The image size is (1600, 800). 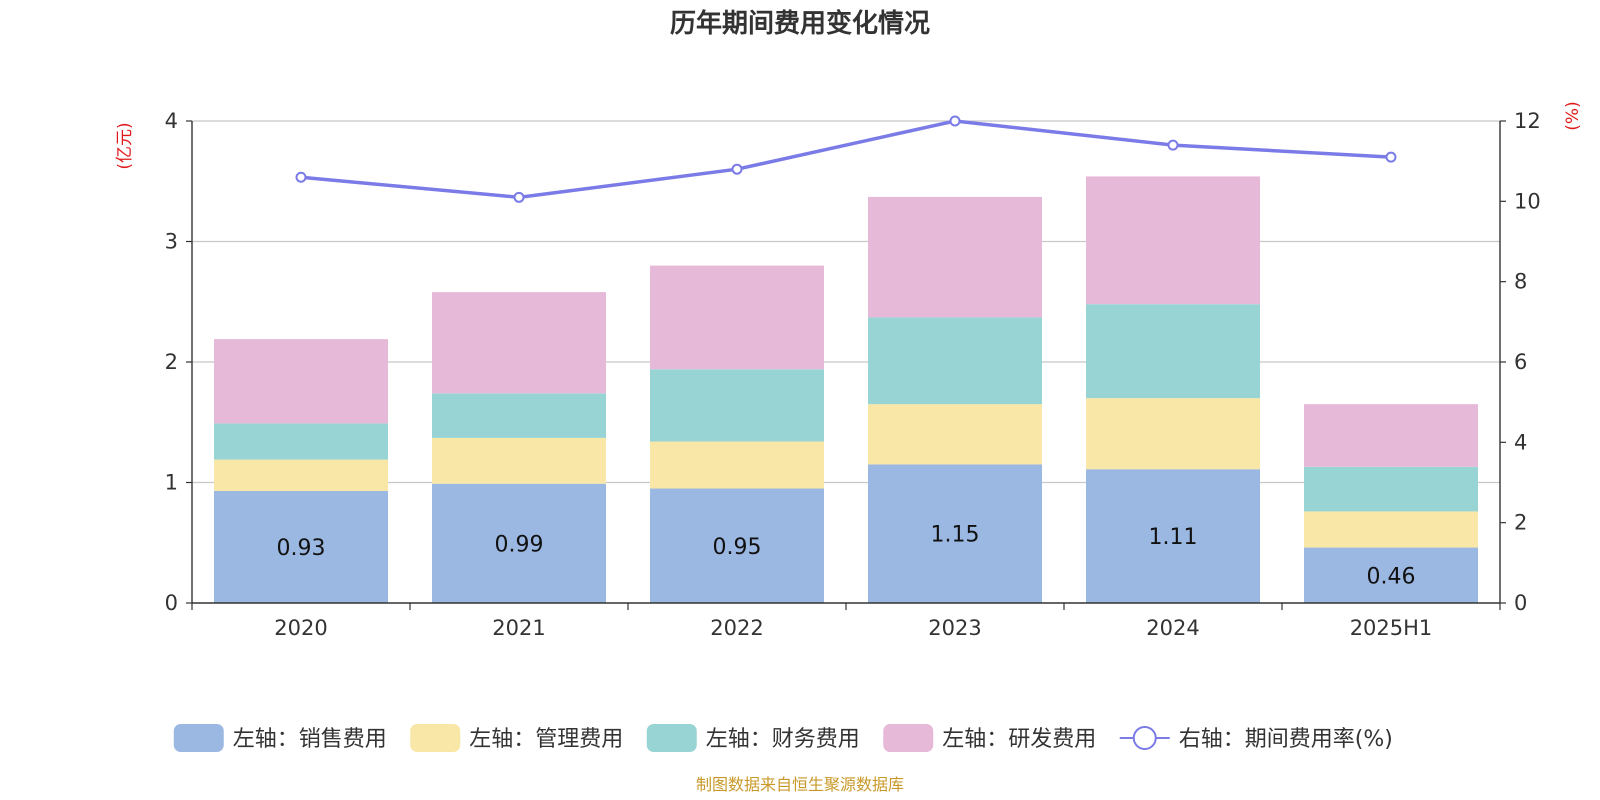 I want to click on legend-label: 左轴：研发费用, so click(x=1019, y=739).